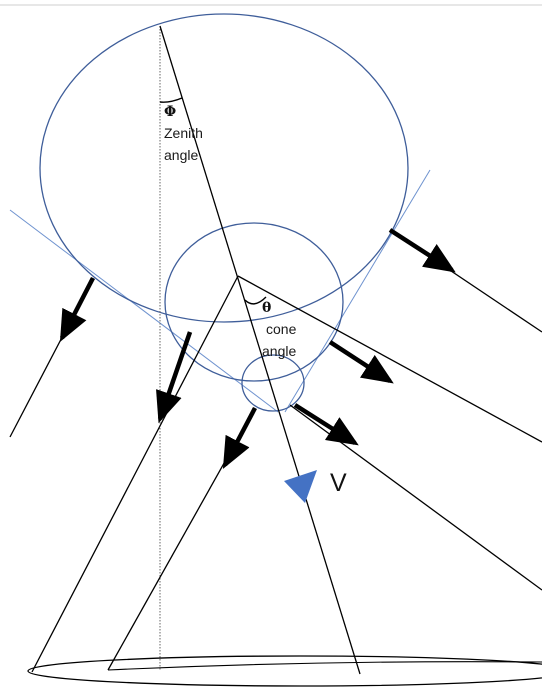 This screenshot has height=695, width=542. I want to click on zenith-symbol: Φ, so click(170, 112).